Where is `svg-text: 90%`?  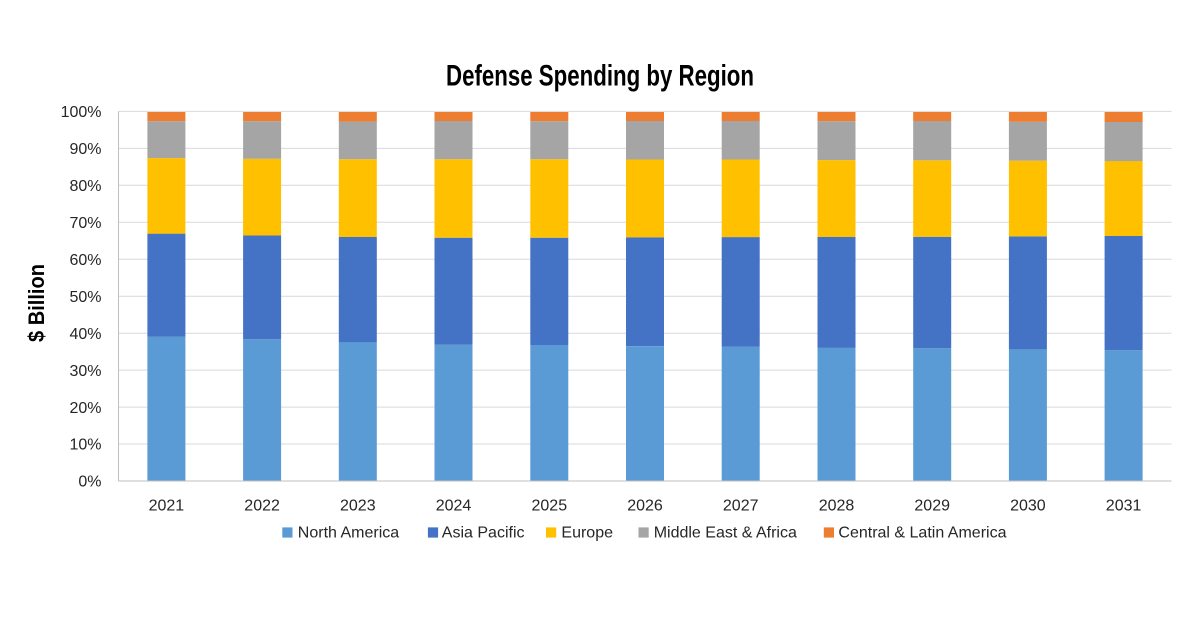 svg-text: 90% is located at coordinates (85, 149).